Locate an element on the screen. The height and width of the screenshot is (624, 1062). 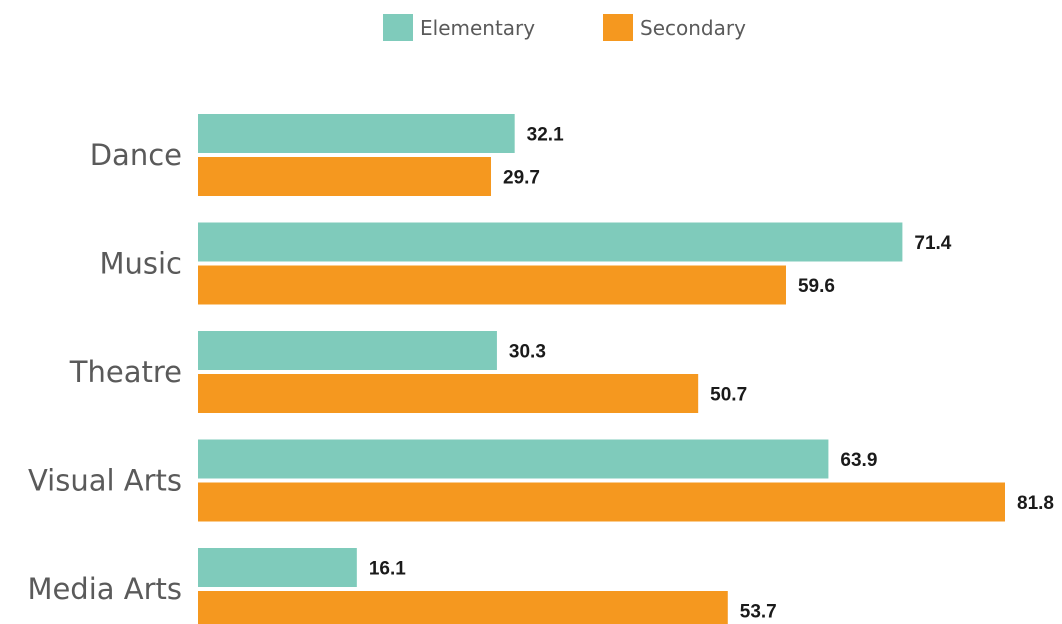
value-label-dance-elementary: 32.1 is located at coordinates (545, 135).